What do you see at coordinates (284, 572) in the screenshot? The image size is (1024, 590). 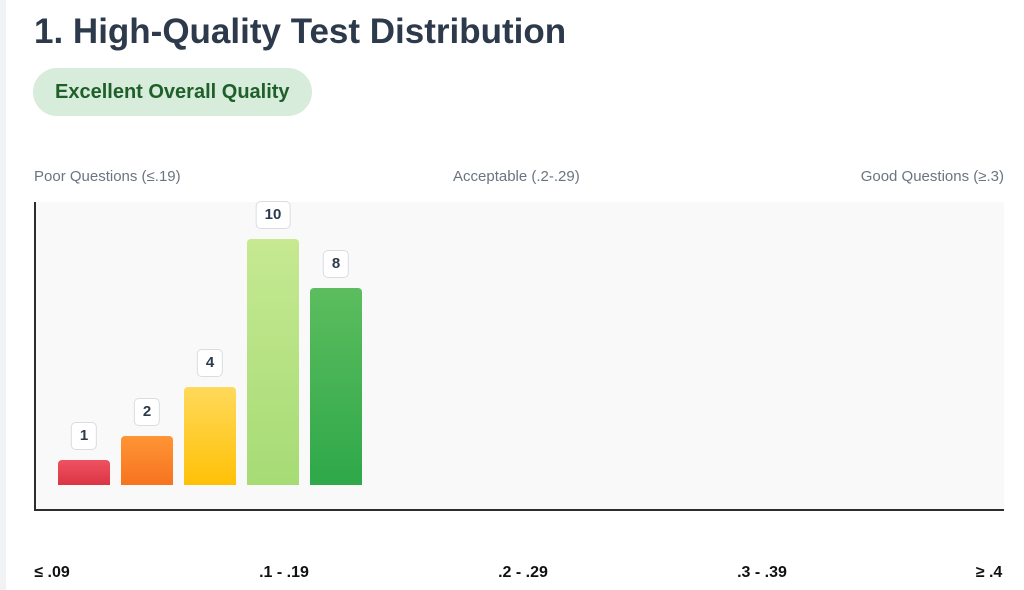 I see `x-tick-label-2: .1 - .19` at bounding box center [284, 572].